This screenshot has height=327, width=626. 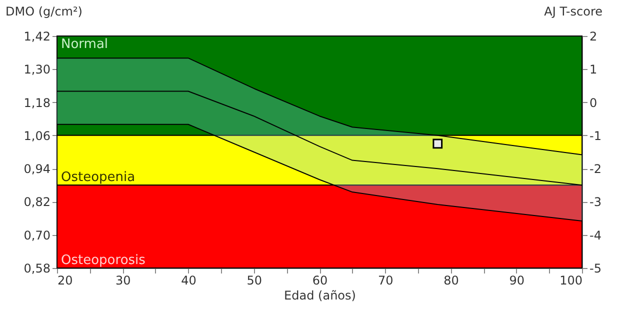 What do you see at coordinates (320, 295) in the screenshot?
I see `x-axis-title: Edad (años)` at bounding box center [320, 295].